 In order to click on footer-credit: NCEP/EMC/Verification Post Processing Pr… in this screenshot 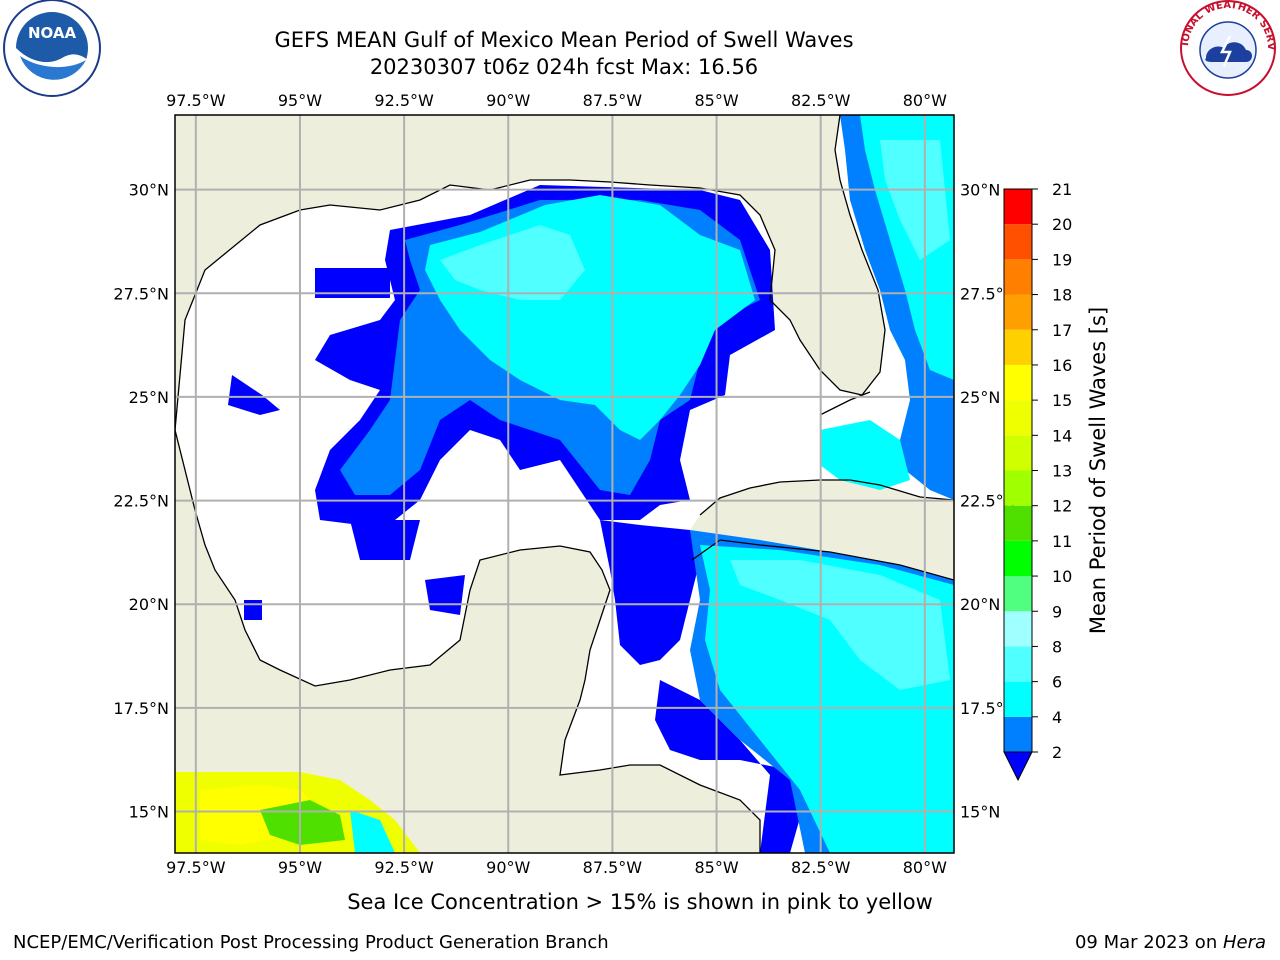, I will do `click(311, 942)`.